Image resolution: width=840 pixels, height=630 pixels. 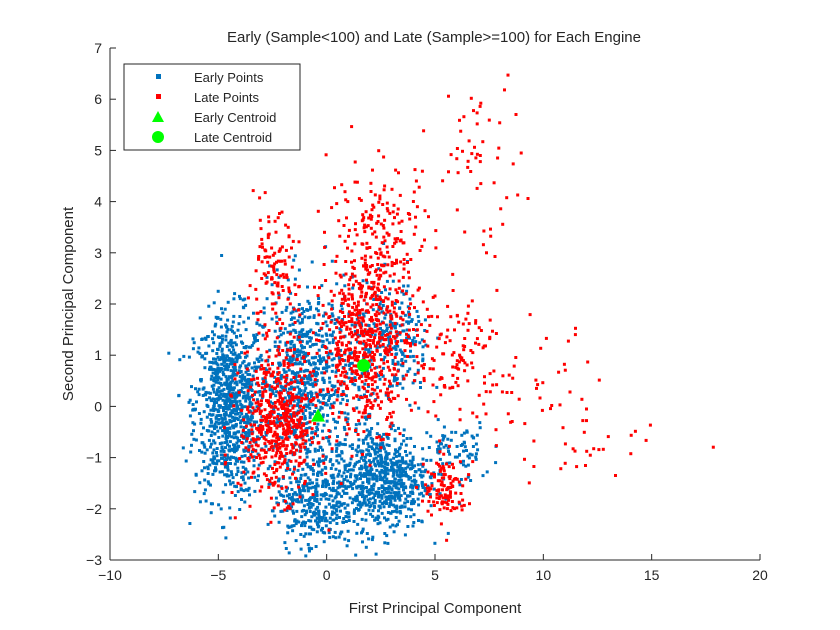 What do you see at coordinates (68, 303) in the screenshot?
I see `y-axis-title: Second Principal Component` at bounding box center [68, 303].